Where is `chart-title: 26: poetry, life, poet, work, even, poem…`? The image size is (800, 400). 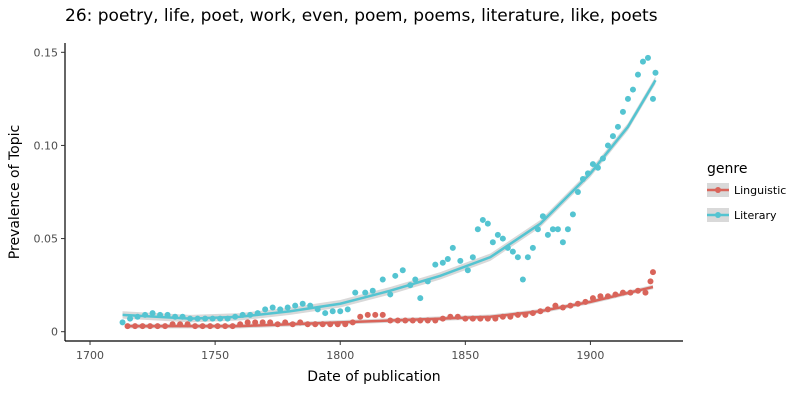 chart-title: 26: poetry, life, poet, work, even, poem… is located at coordinates (361, 16).